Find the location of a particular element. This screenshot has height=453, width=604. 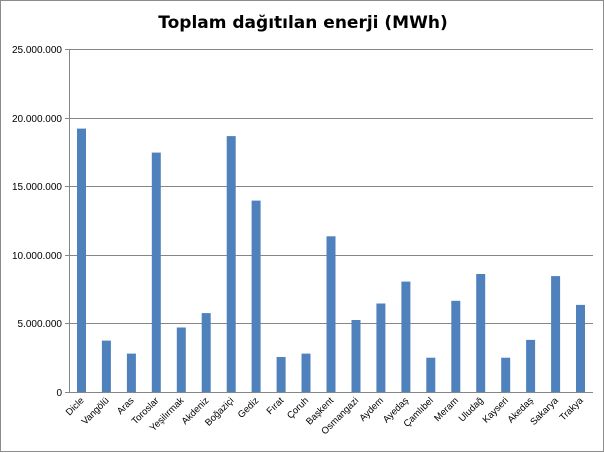

y-tick-label: 5.000.000 is located at coordinates (40, 324).